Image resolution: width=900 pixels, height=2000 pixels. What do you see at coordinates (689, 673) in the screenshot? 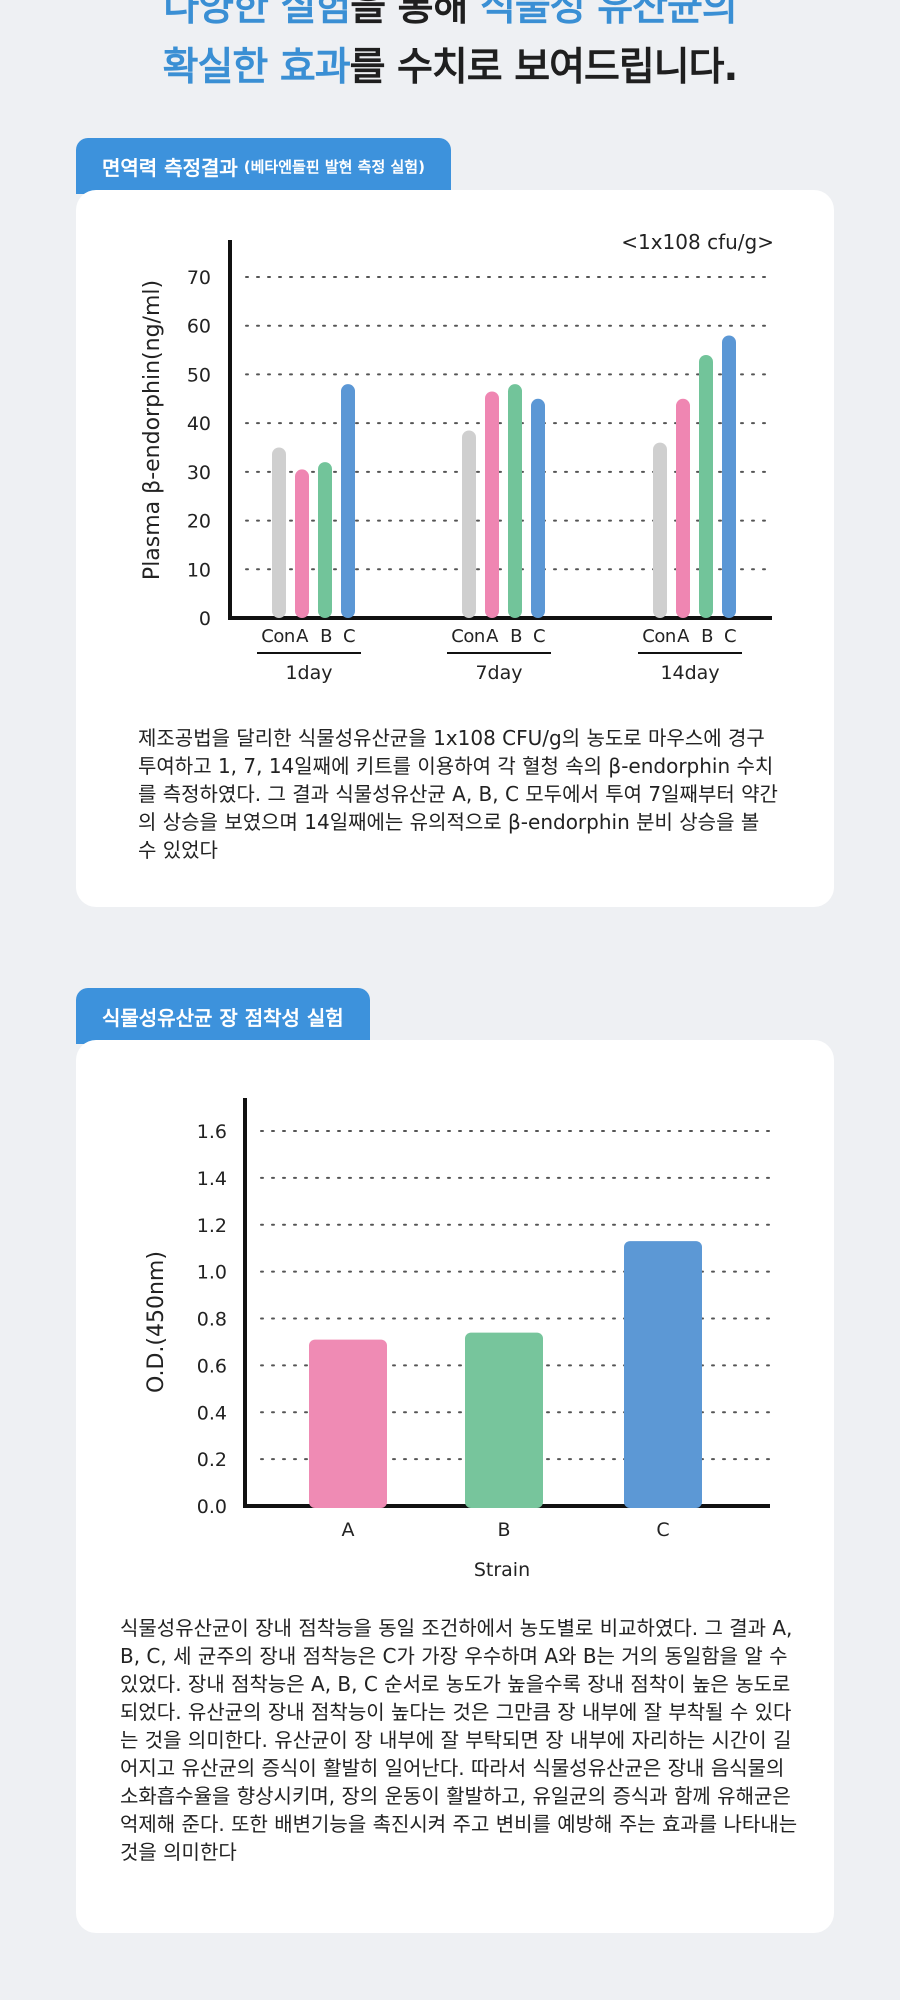
I see `group-label: 14day` at bounding box center [689, 673].